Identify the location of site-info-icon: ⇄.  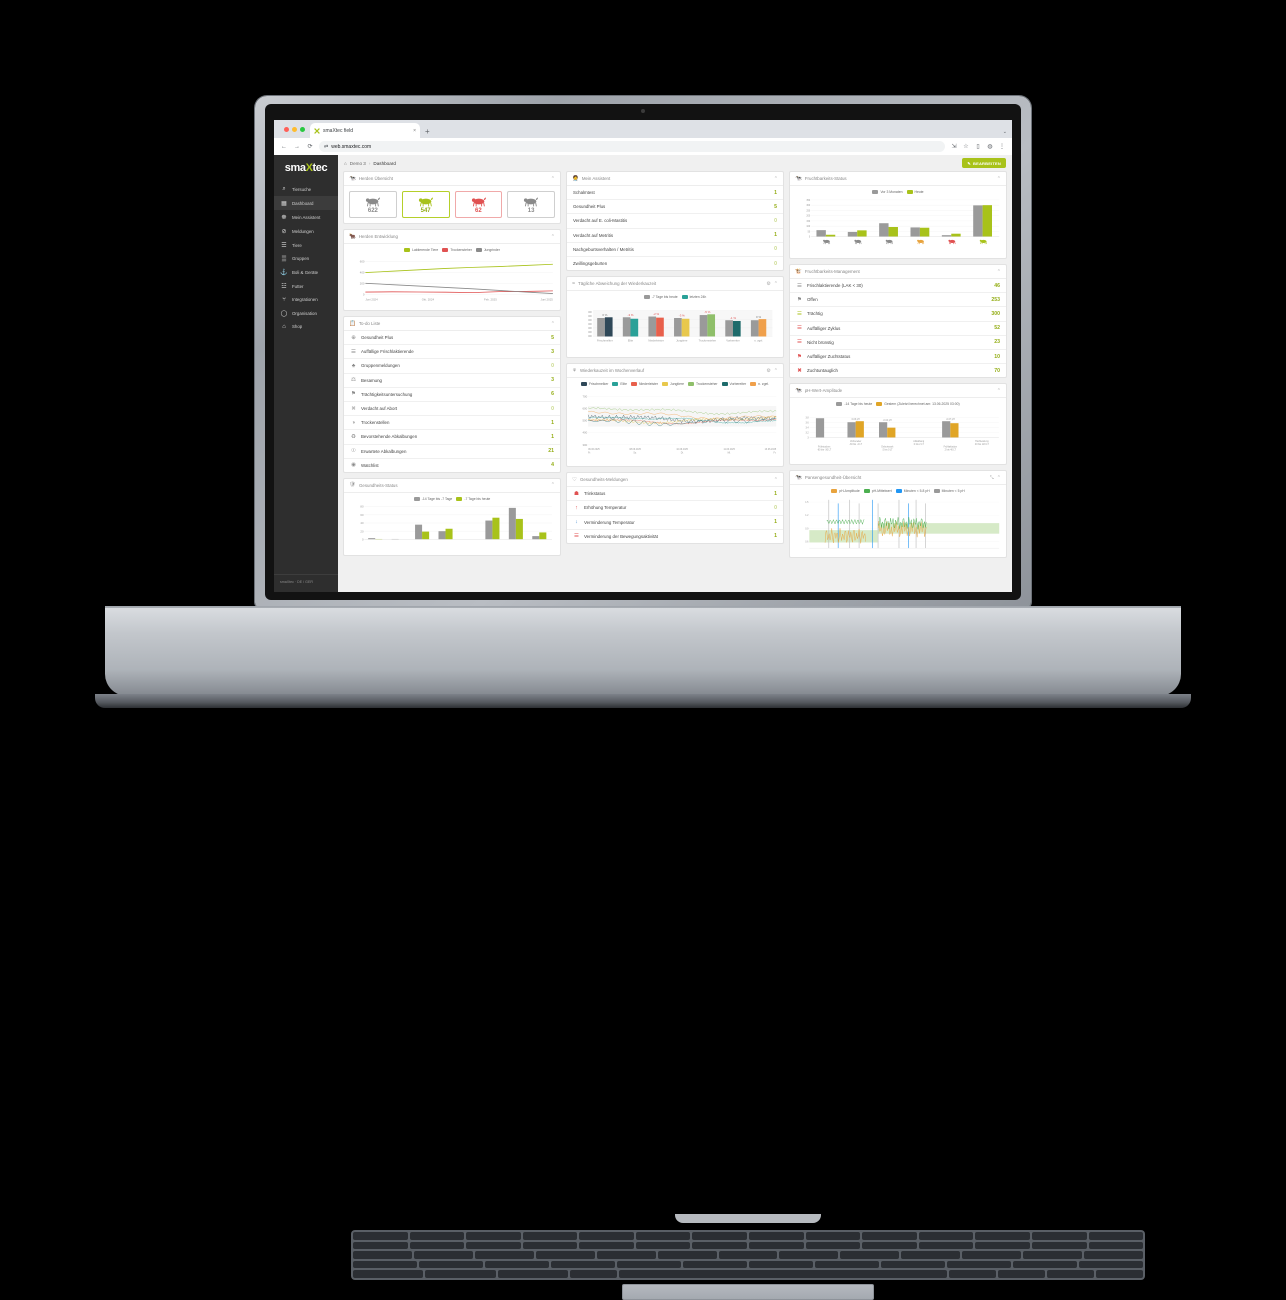
(326, 147).